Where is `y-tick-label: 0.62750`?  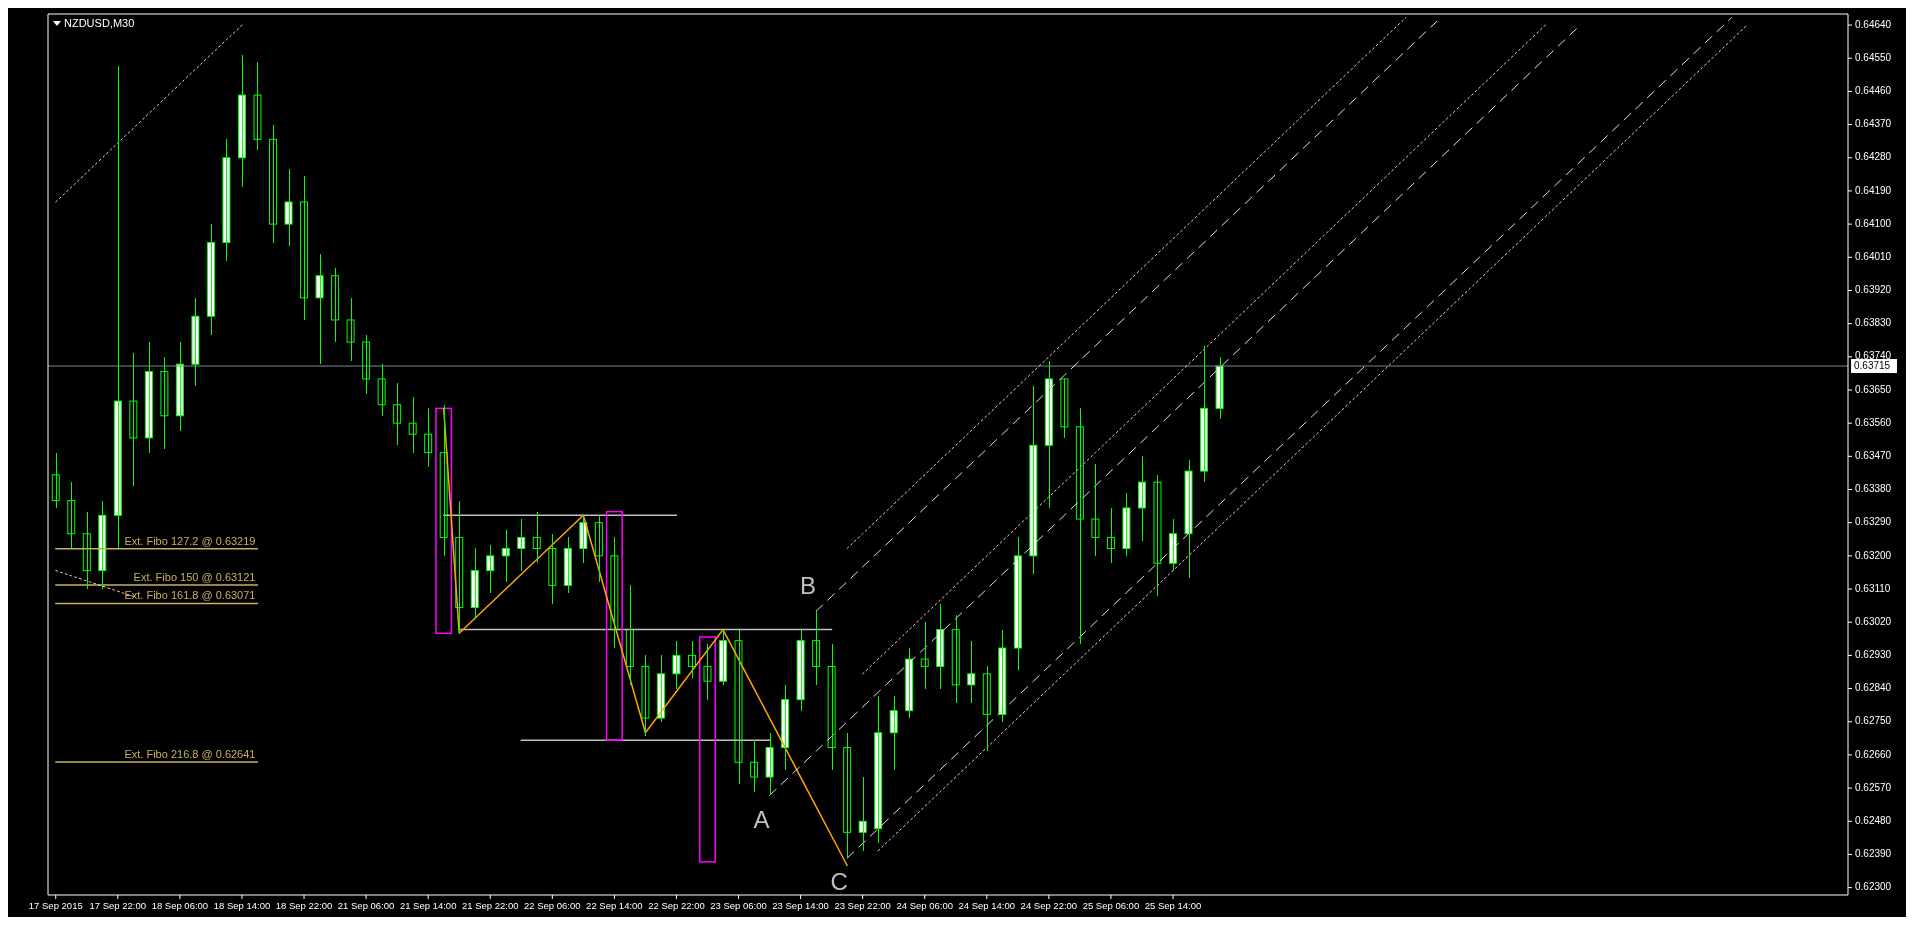
y-tick-label: 0.62750 is located at coordinates (1873, 721).